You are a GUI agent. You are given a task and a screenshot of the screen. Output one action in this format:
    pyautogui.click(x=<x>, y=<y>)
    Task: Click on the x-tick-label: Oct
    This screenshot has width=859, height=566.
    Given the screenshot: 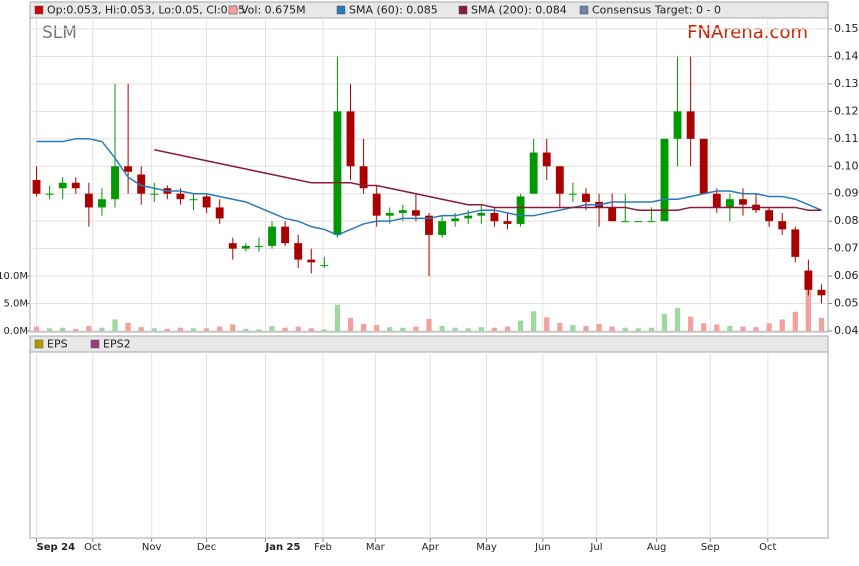 What is the action you would take?
    pyautogui.click(x=92, y=547)
    